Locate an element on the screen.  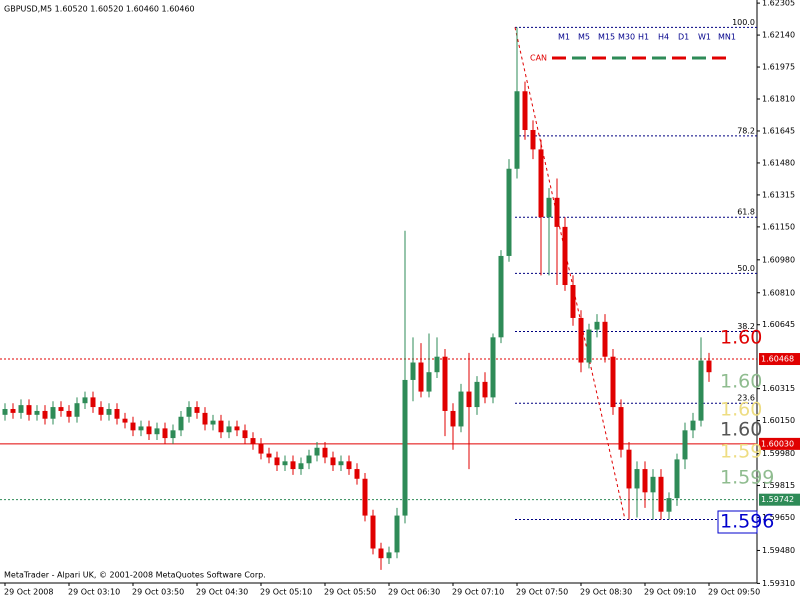
x-tick-label: 29 Oct 07:10 is located at coordinates (478, 592).